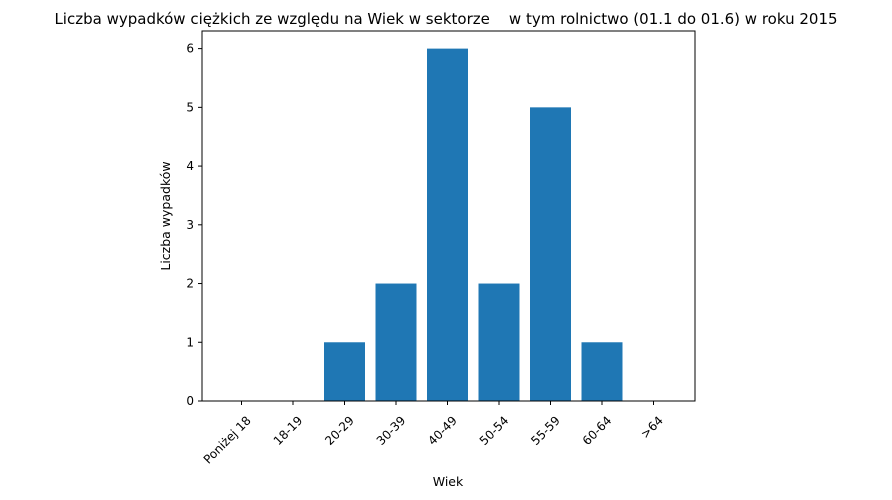 Image resolution: width=892 pixels, height=500 pixels. I want to click on x-axis-label: Wiek, so click(448, 481).